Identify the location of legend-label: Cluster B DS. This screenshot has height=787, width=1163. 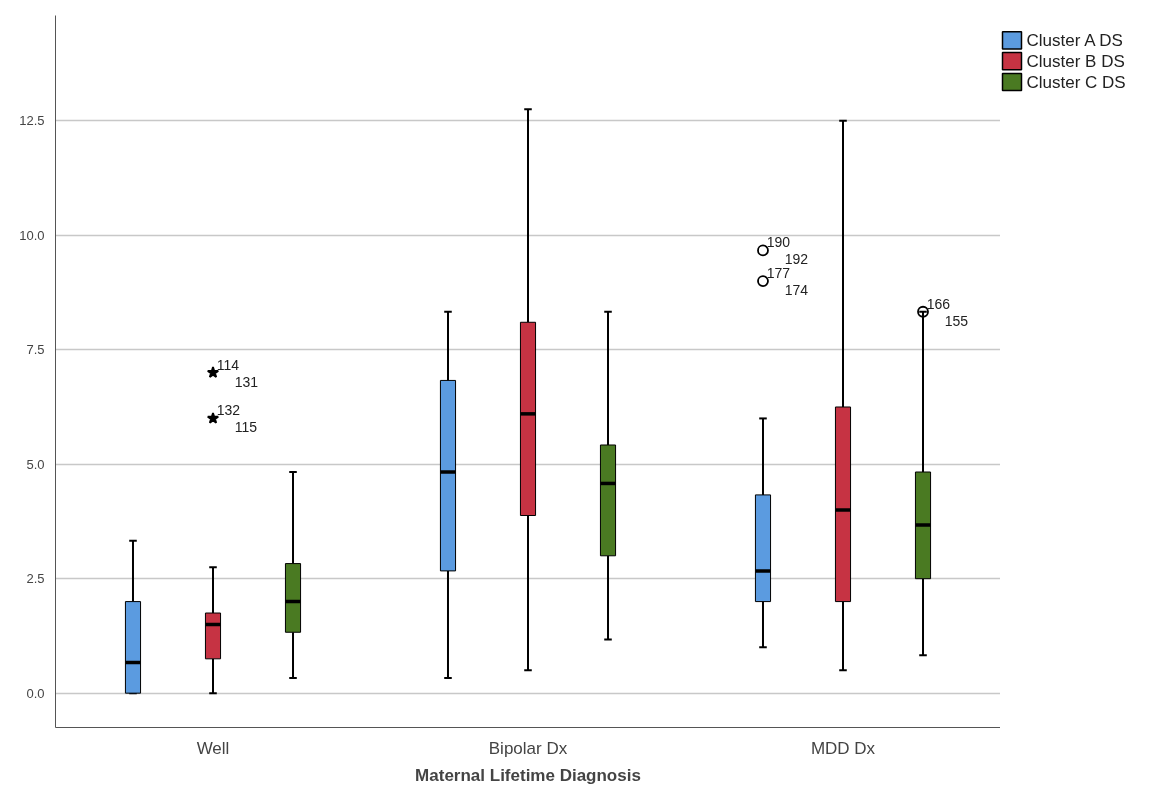
(1075, 62).